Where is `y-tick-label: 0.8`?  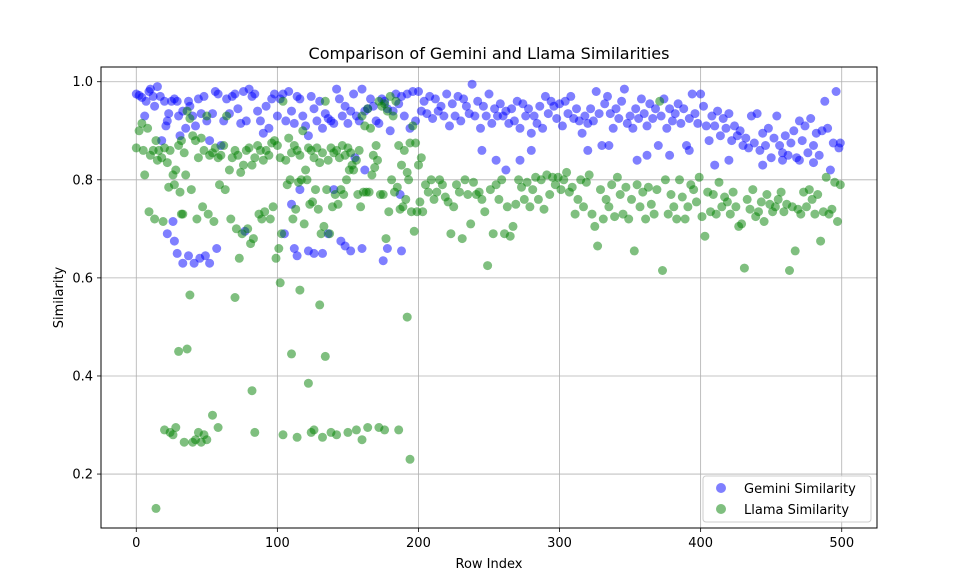 y-tick-label: 0.8 is located at coordinates (82, 180).